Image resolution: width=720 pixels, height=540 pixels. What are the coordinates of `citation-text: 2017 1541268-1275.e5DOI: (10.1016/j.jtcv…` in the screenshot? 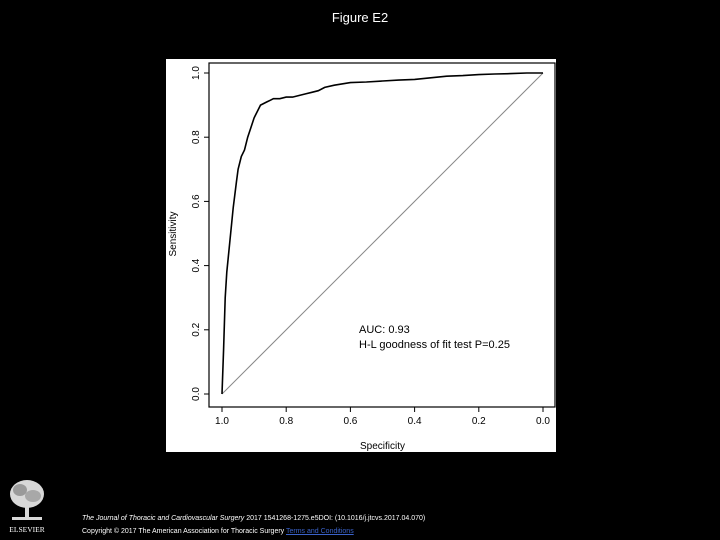 It's located at (335, 518).